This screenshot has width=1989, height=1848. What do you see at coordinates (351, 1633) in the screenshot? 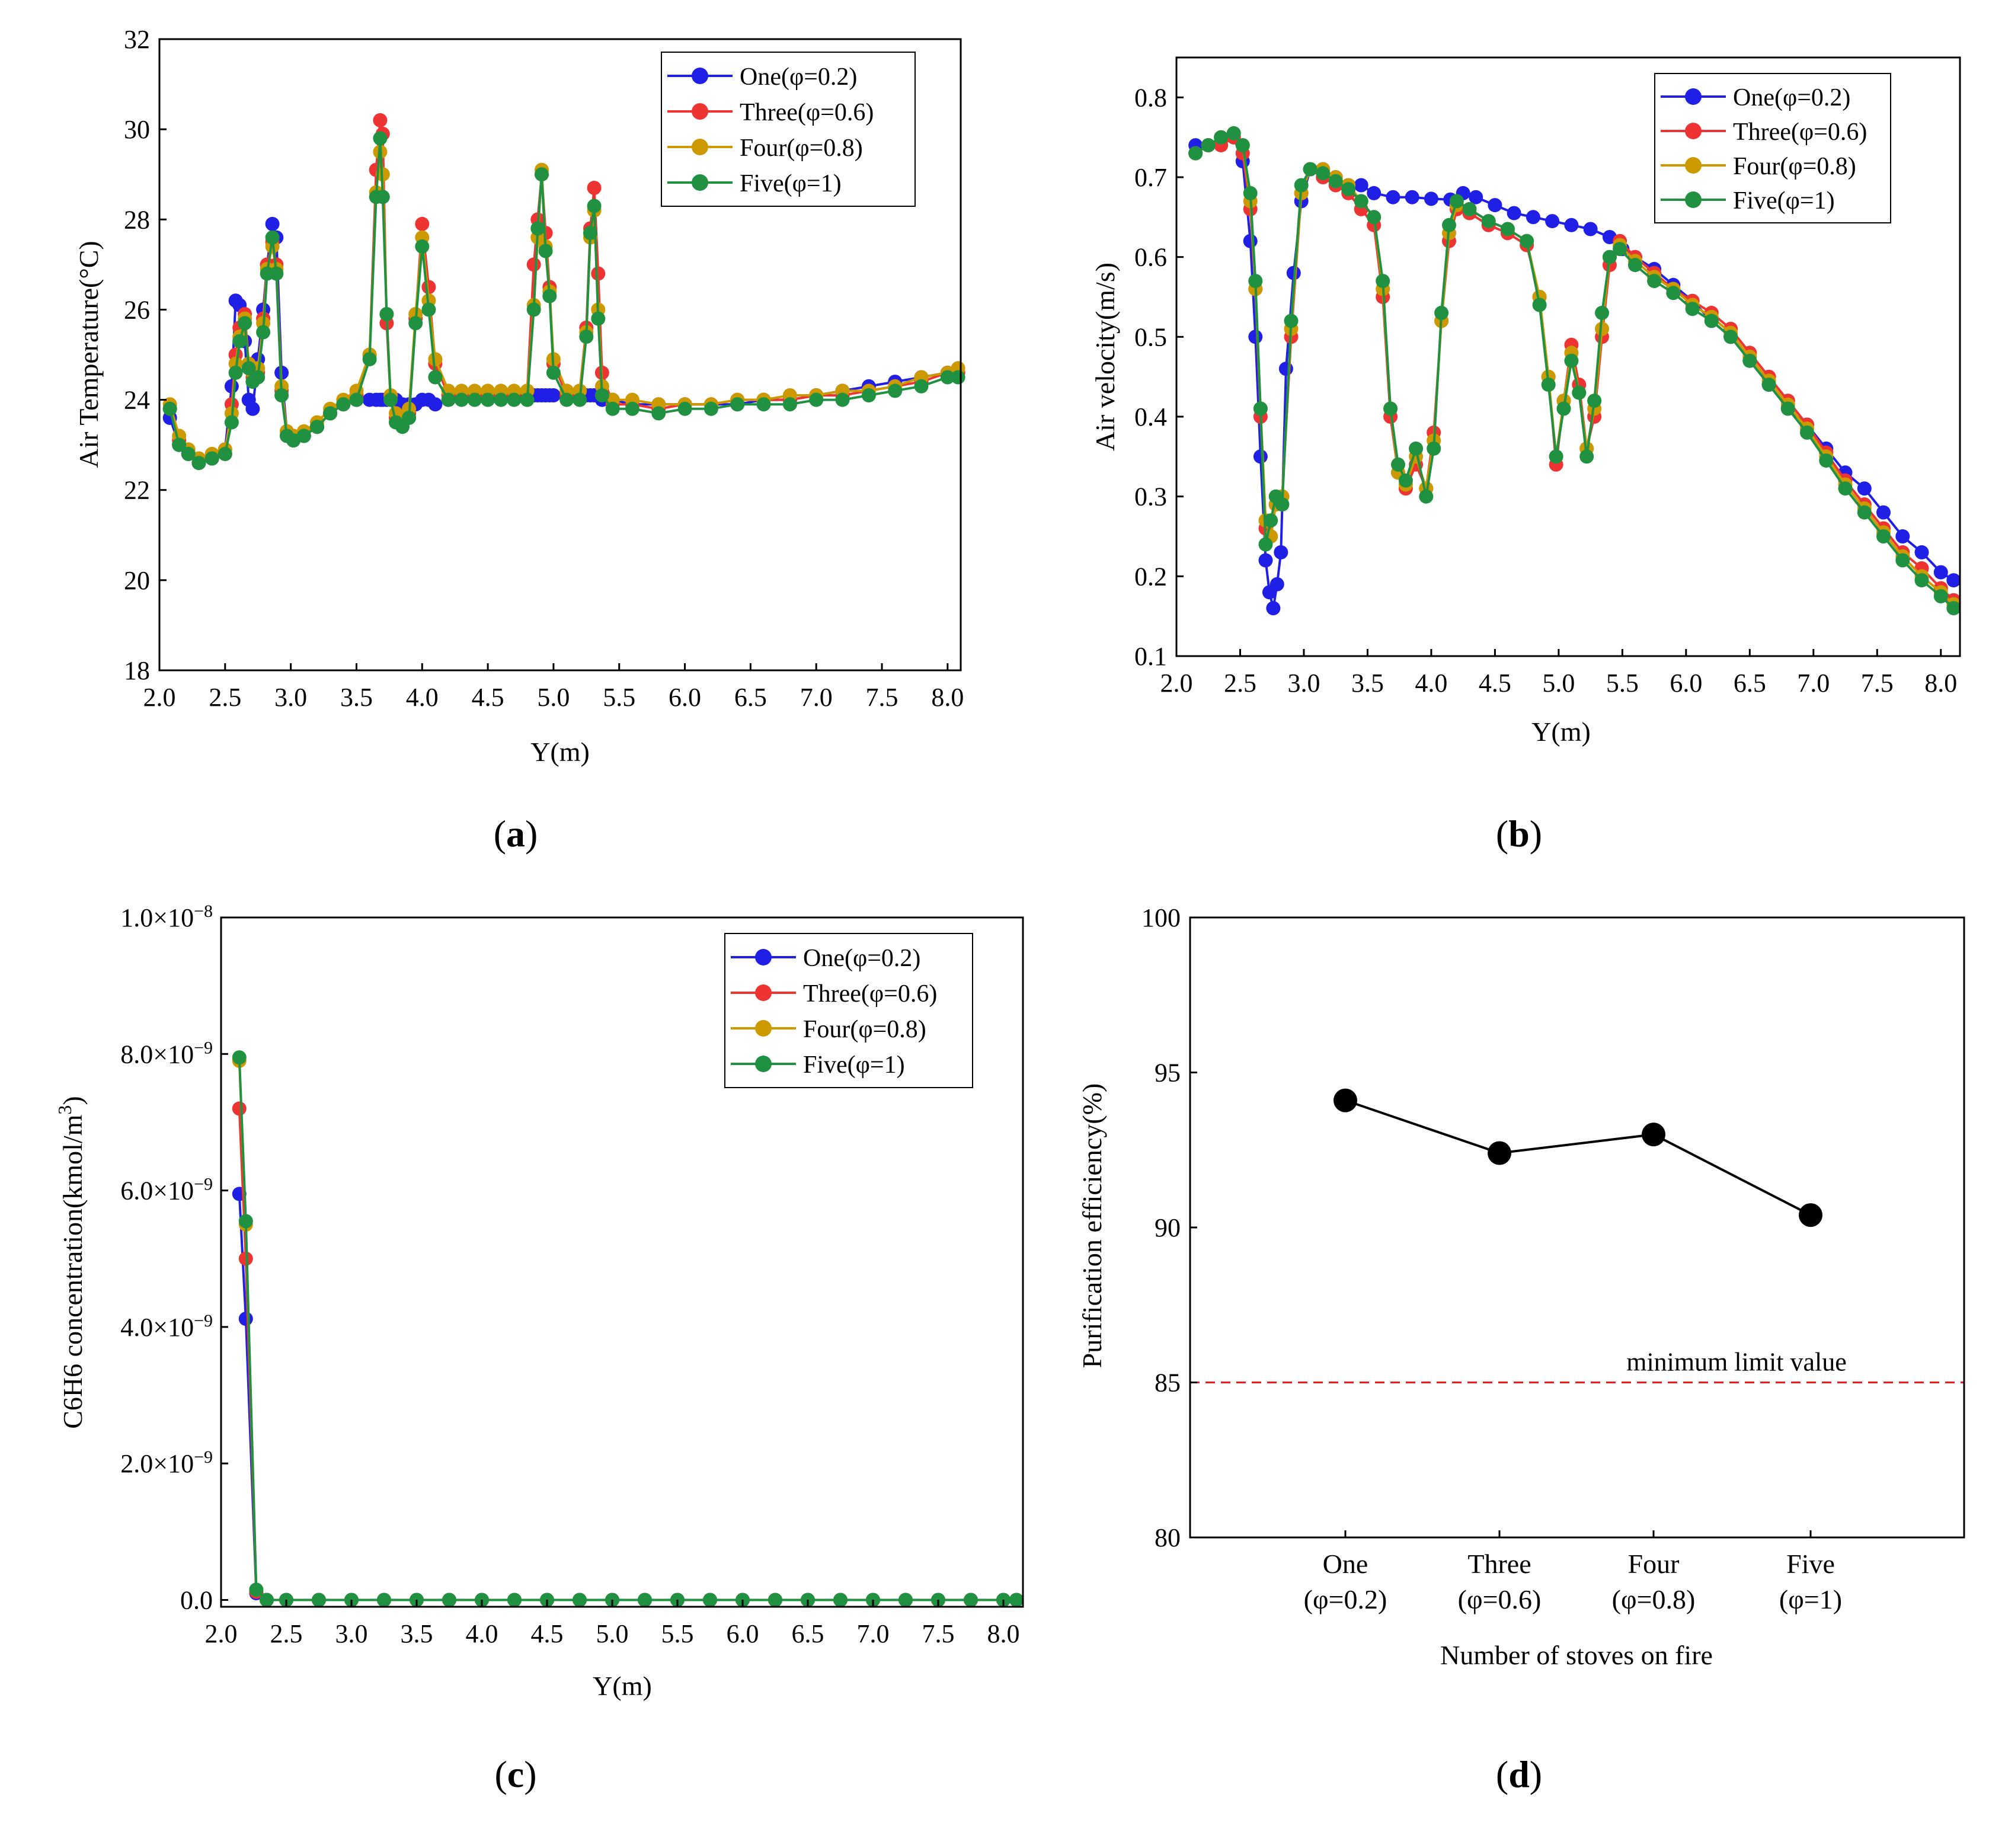
I see `panel-c-xtick-label: 3.0` at bounding box center [351, 1633].